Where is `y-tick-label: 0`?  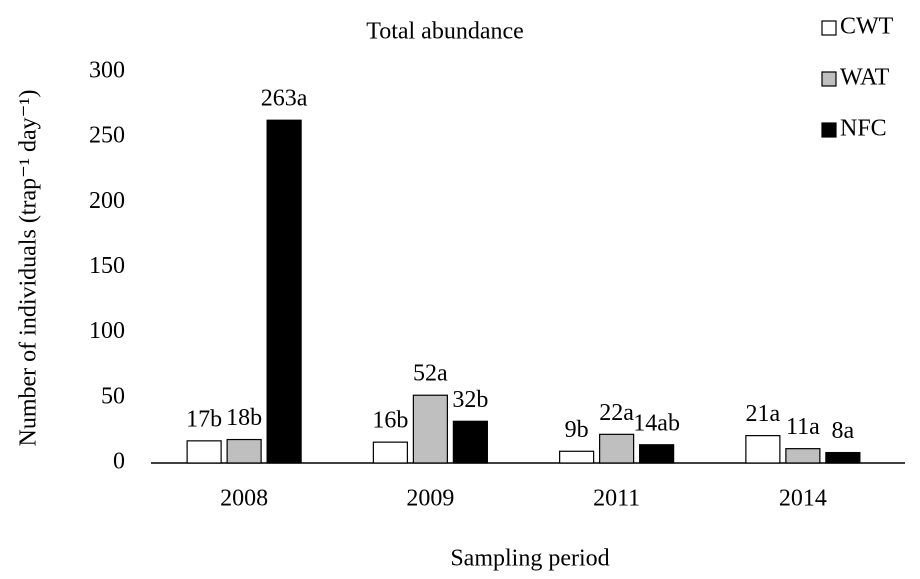
y-tick-label: 0 is located at coordinates (119, 462).